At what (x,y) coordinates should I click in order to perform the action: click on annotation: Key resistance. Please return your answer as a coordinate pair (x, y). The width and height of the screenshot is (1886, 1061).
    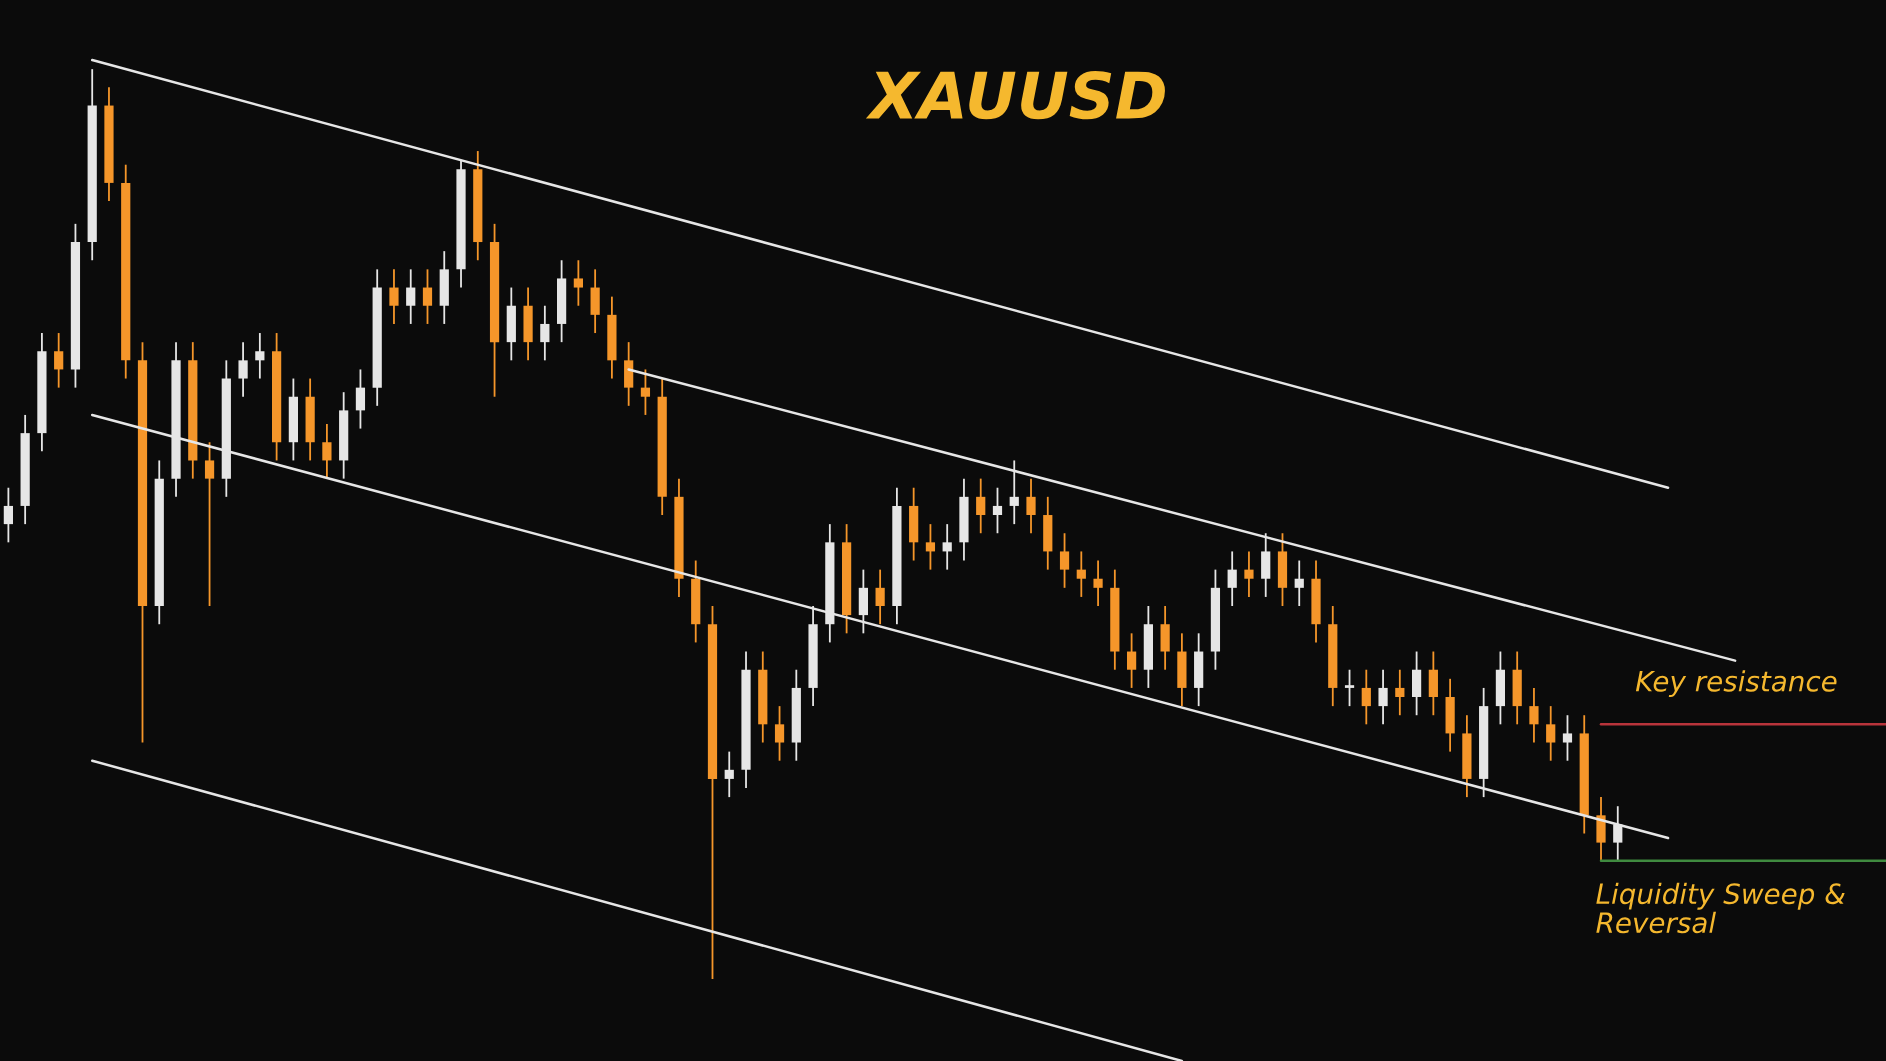
    Looking at the image, I should click on (1736, 684).